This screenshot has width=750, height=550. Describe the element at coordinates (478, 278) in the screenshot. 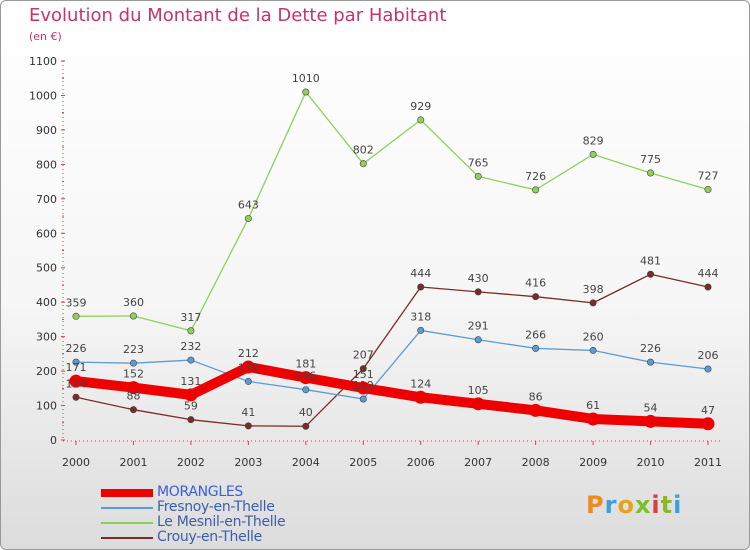

I see `data-label: 430` at that location.